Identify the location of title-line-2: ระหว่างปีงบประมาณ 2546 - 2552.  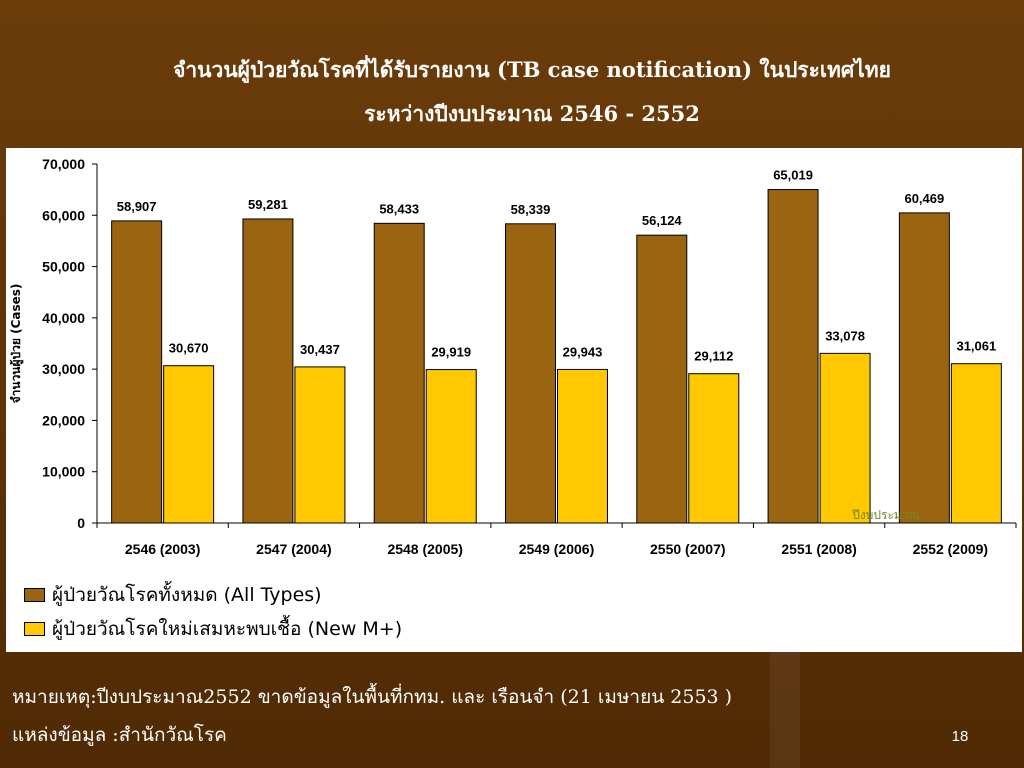
(532, 113).